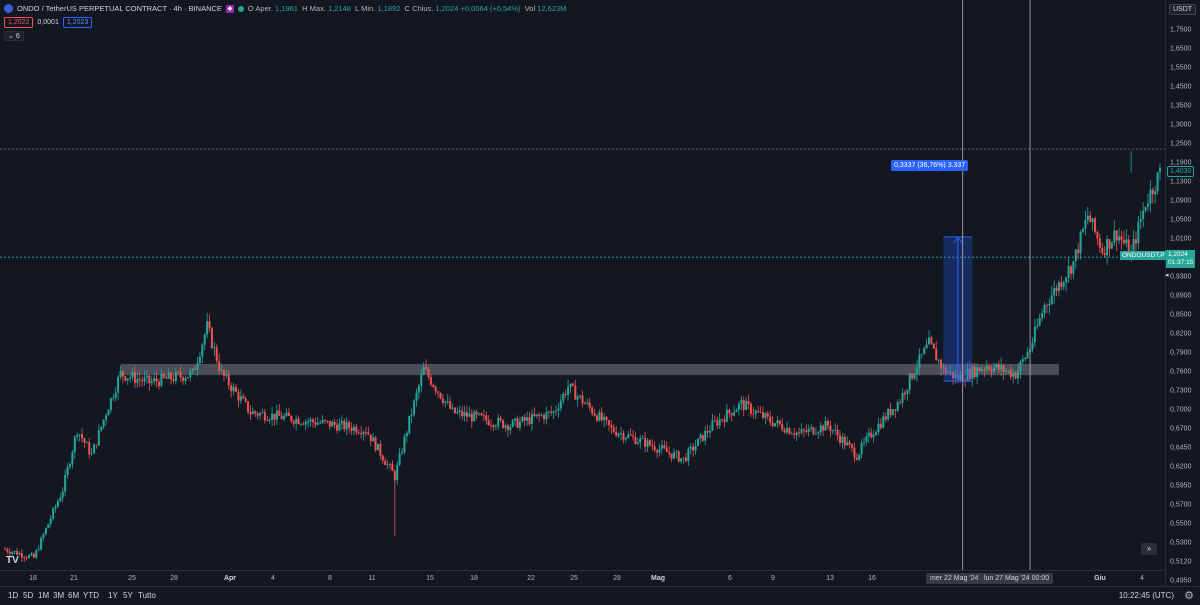  I want to click on gear-icon: ⚙, so click(1189, 596).